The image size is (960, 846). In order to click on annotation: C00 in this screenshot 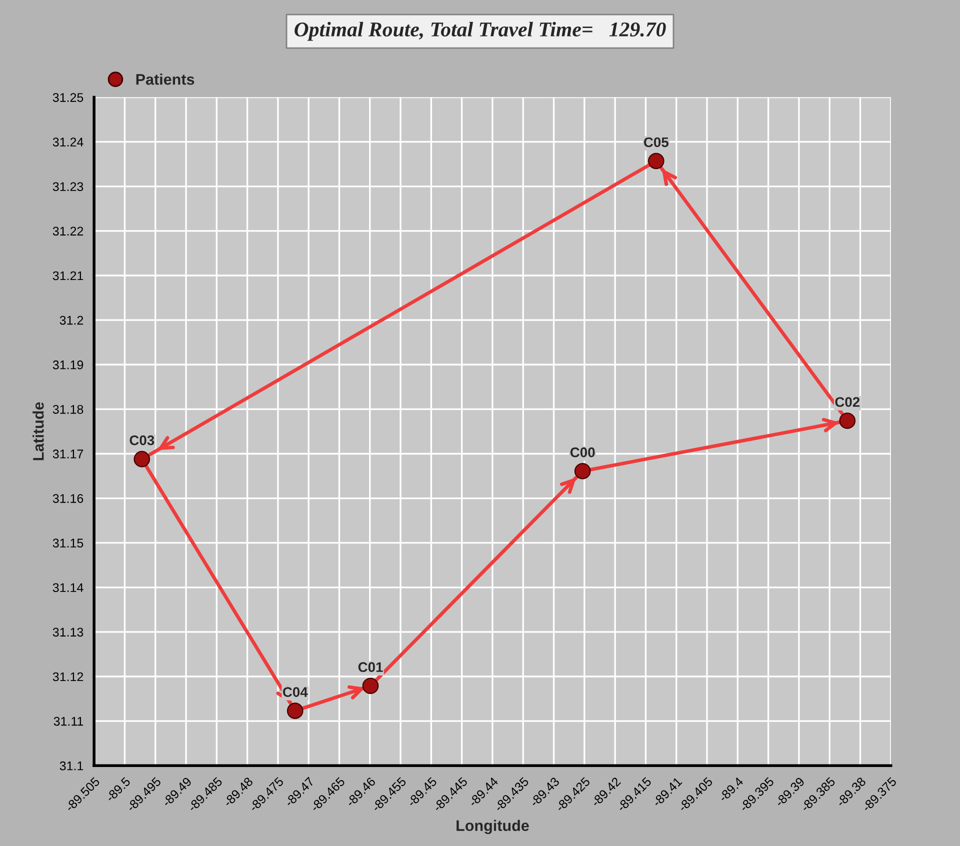, I will do `click(582, 452)`.